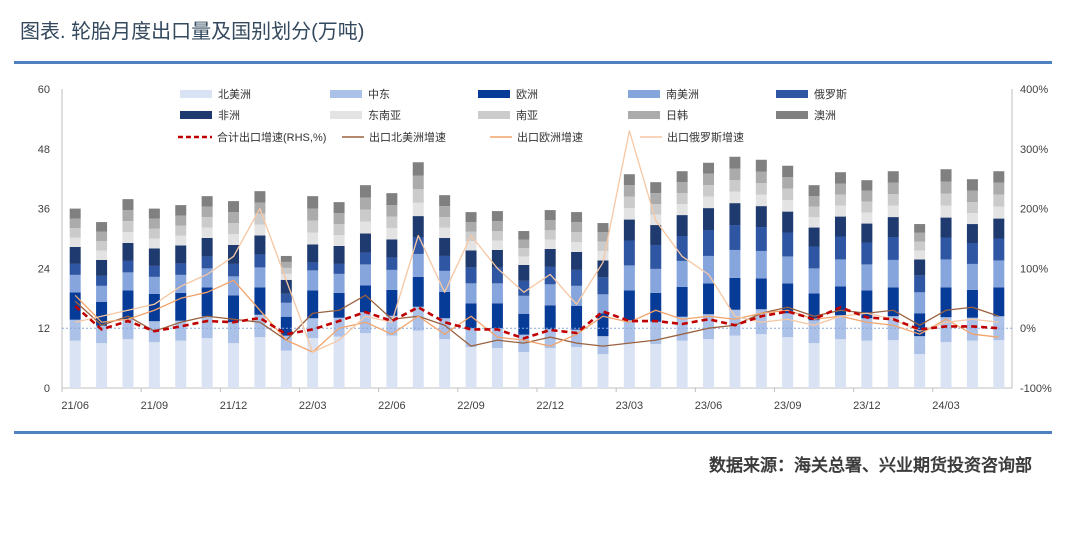  I want to click on legend-label: 东南亚, so click(384, 115).